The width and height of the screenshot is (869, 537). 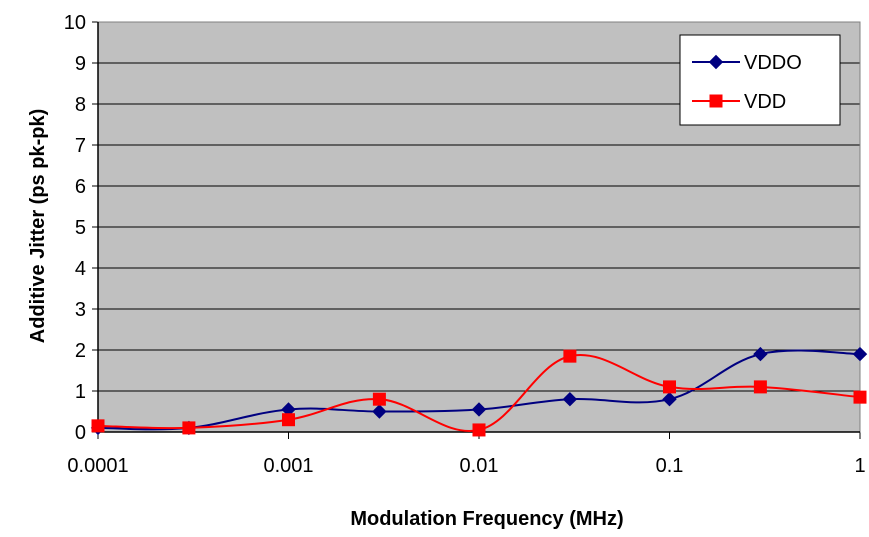 I want to click on y-tick-label: 3, so click(x=80, y=310).